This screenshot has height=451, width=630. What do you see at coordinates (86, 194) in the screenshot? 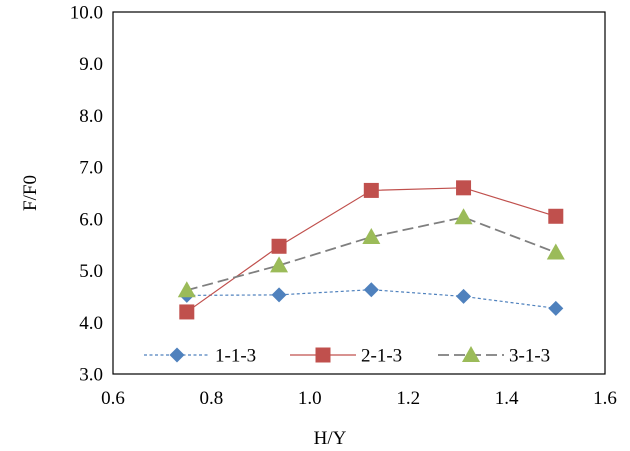
I see `y-tick-labels: 3.0 4.0 5.0 6.0 7.0 8.0 9.0 10.0` at bounding box center [86, 194].